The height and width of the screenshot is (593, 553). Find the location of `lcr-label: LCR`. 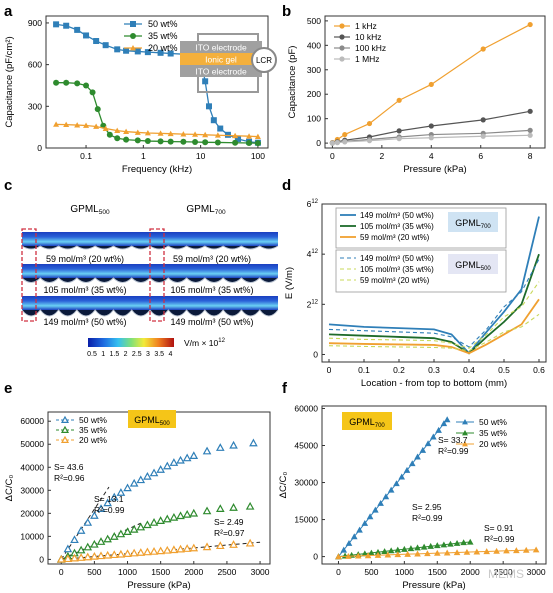

lcr-label: LCR is located at coordinates (264, 60).